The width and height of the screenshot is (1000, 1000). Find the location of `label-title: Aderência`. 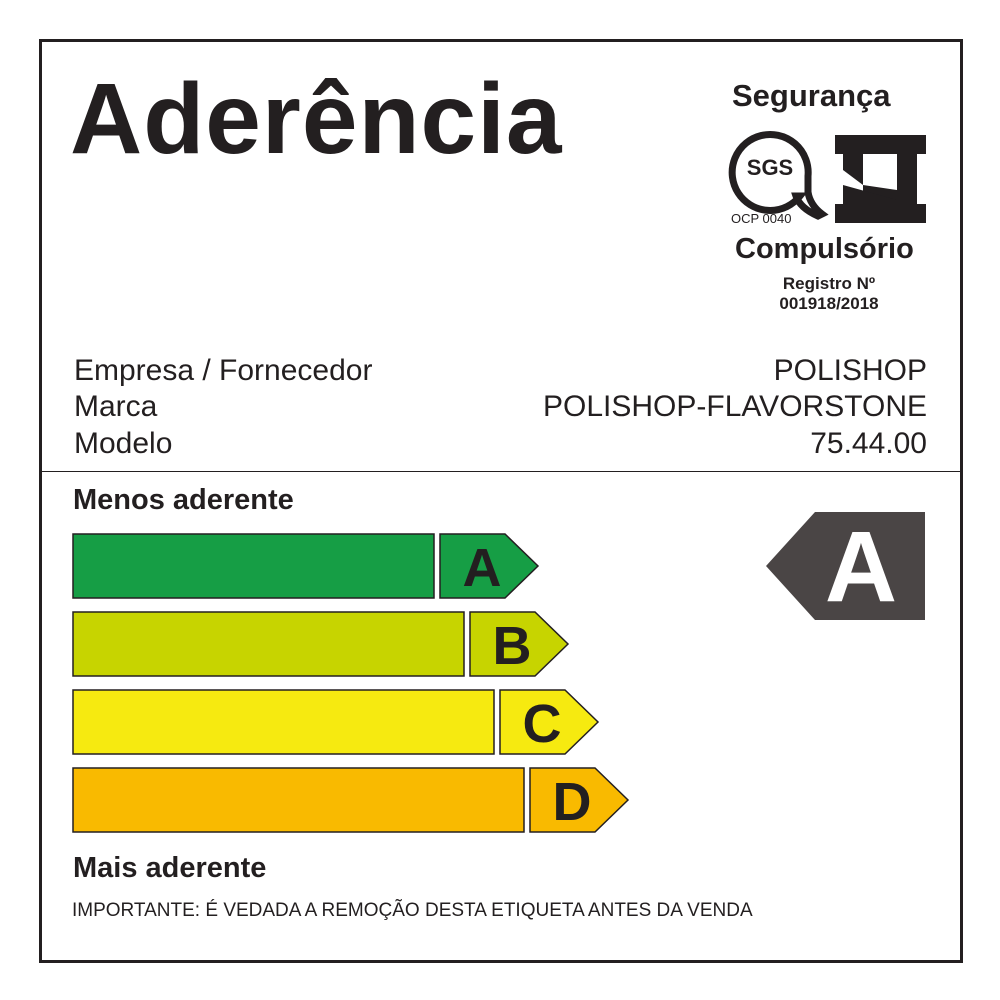

label-title: Aderência is located at coordinates (316, 119).